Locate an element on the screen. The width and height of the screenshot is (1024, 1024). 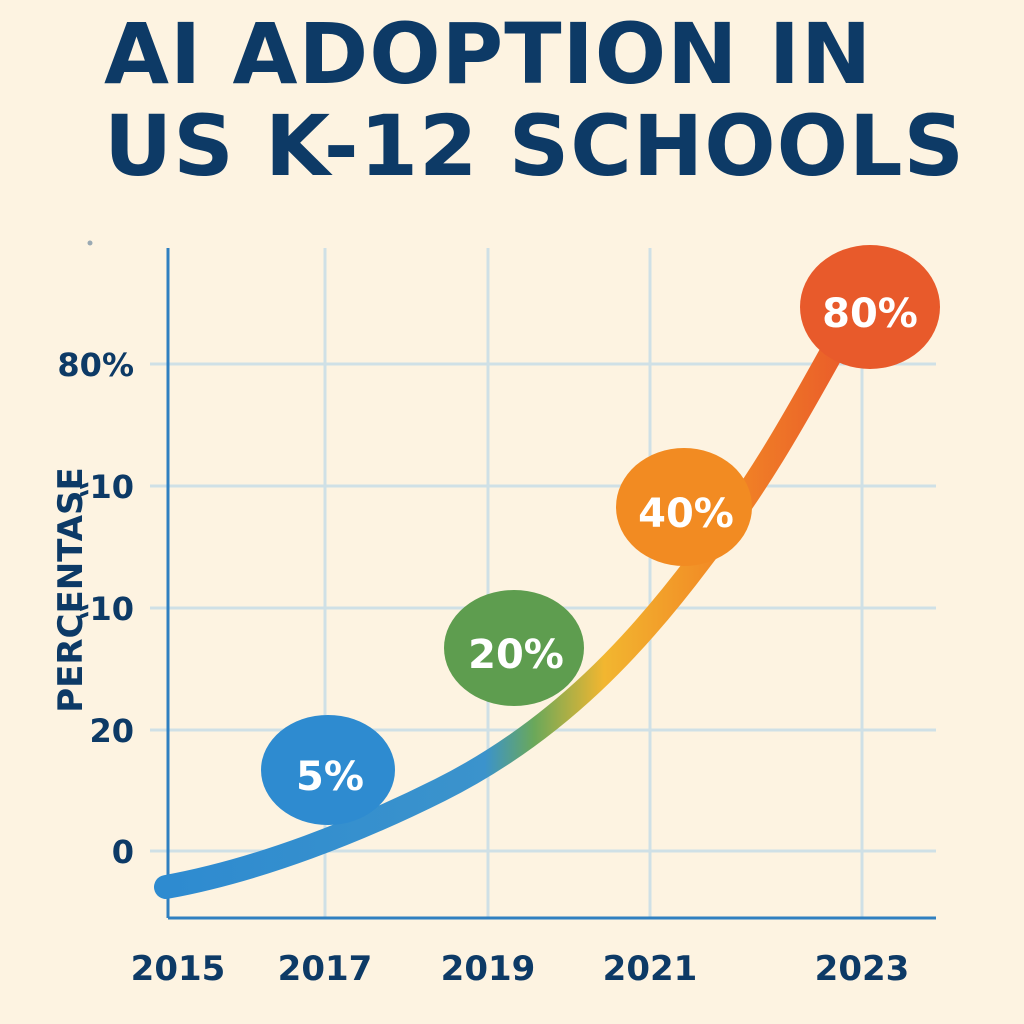
data-label-bubble: 5% is located at coordinates (328, 770).